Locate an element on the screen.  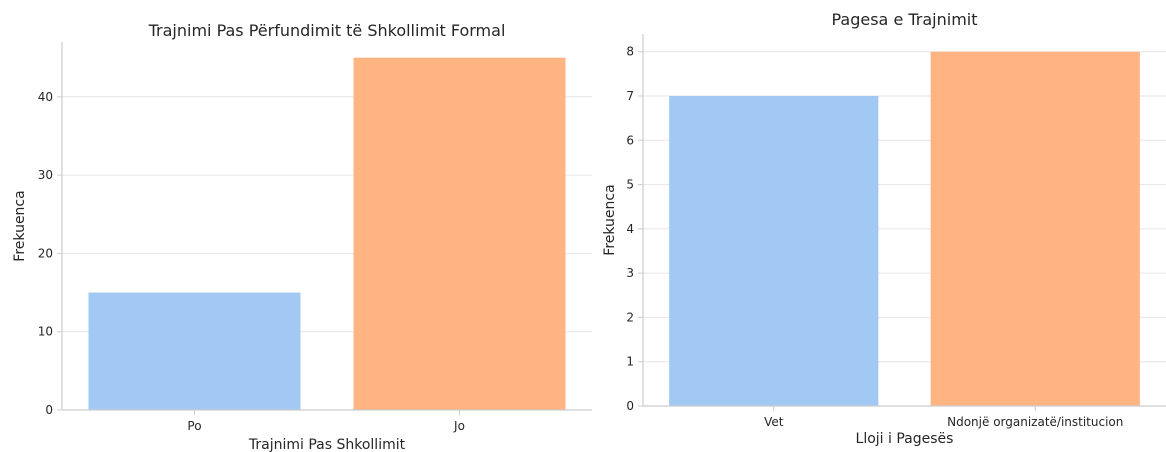
y-tick-label: 6 is located at coordinates (630, 140).